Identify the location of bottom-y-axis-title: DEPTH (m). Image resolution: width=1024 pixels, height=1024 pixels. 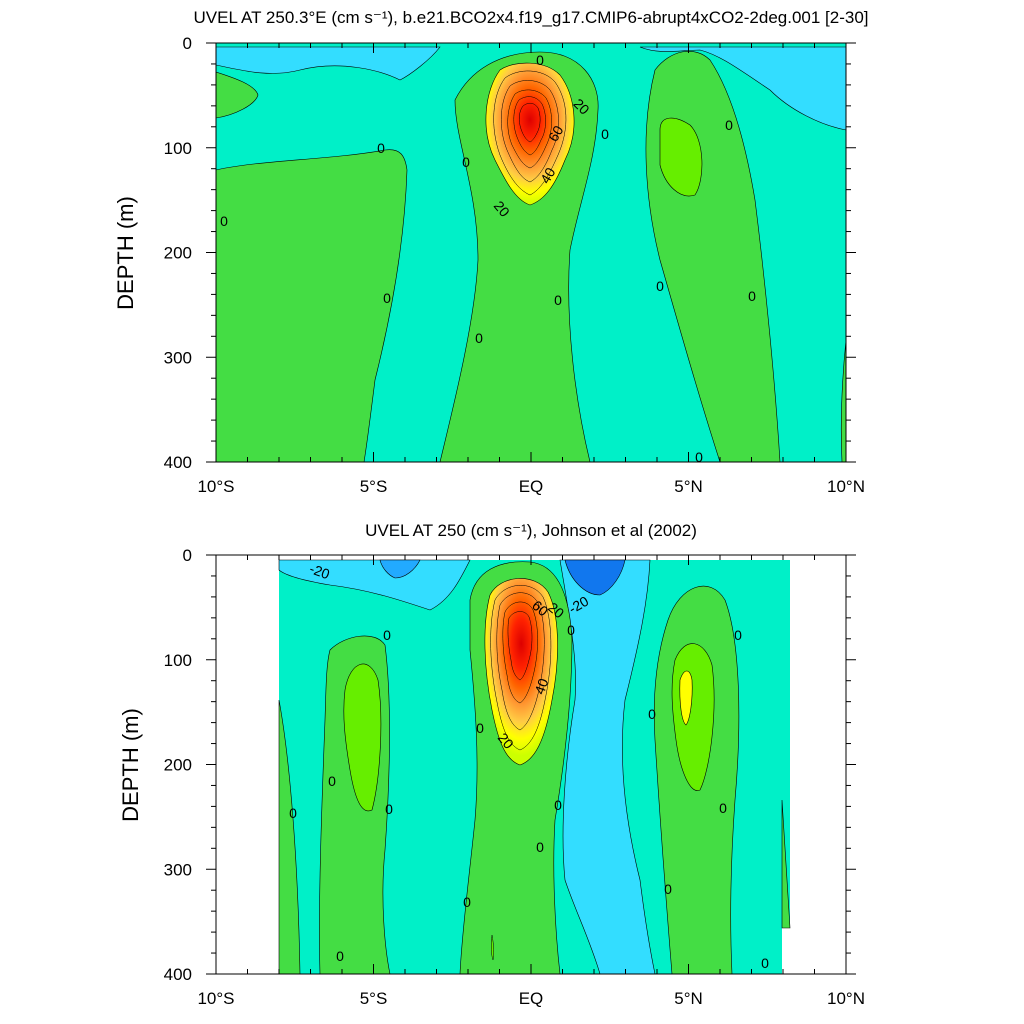
(130, 765).